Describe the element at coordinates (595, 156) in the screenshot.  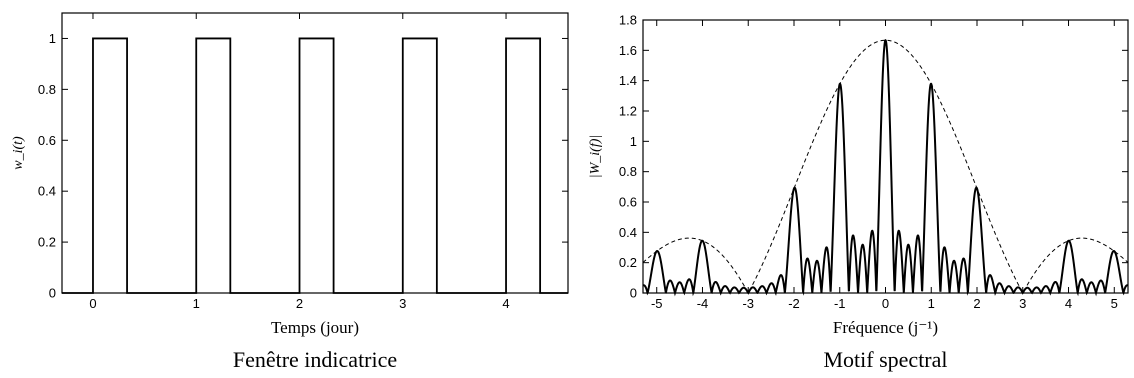
I see `right-y-axis-label: |W_i(f)|` at that location.